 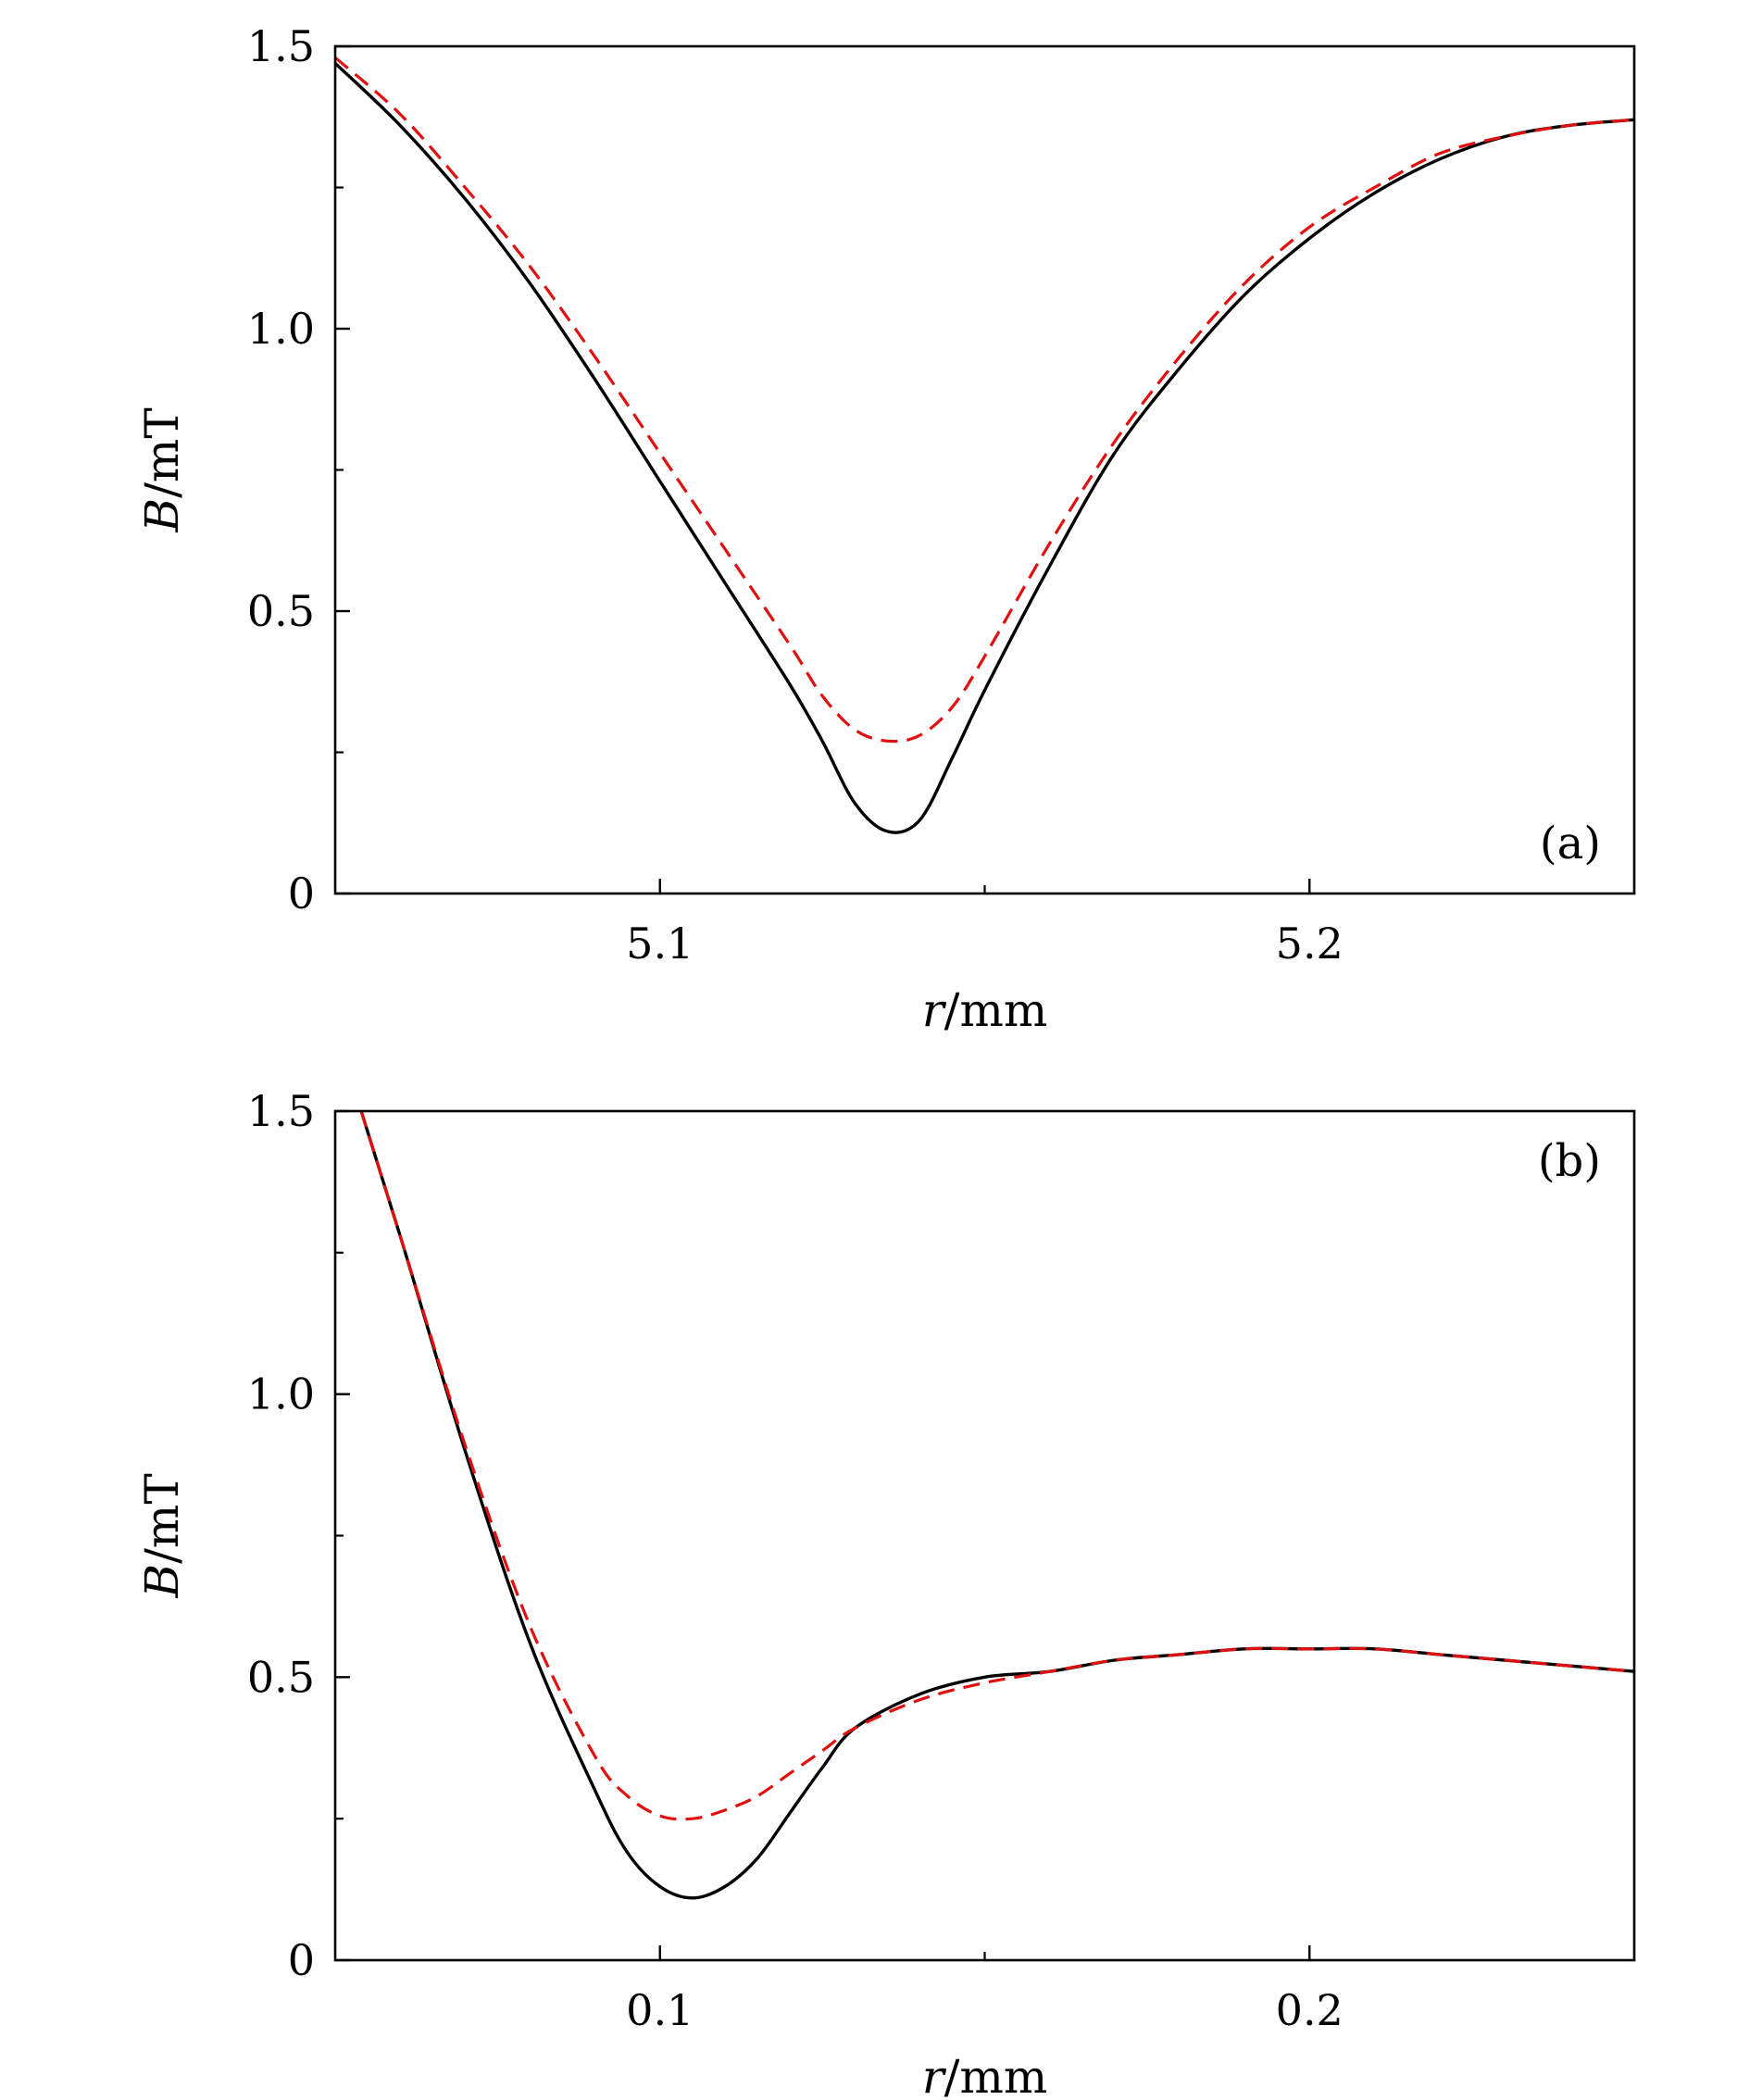 I want to click on x-tick-label: 0.2, so click(x=1310, y=2010).